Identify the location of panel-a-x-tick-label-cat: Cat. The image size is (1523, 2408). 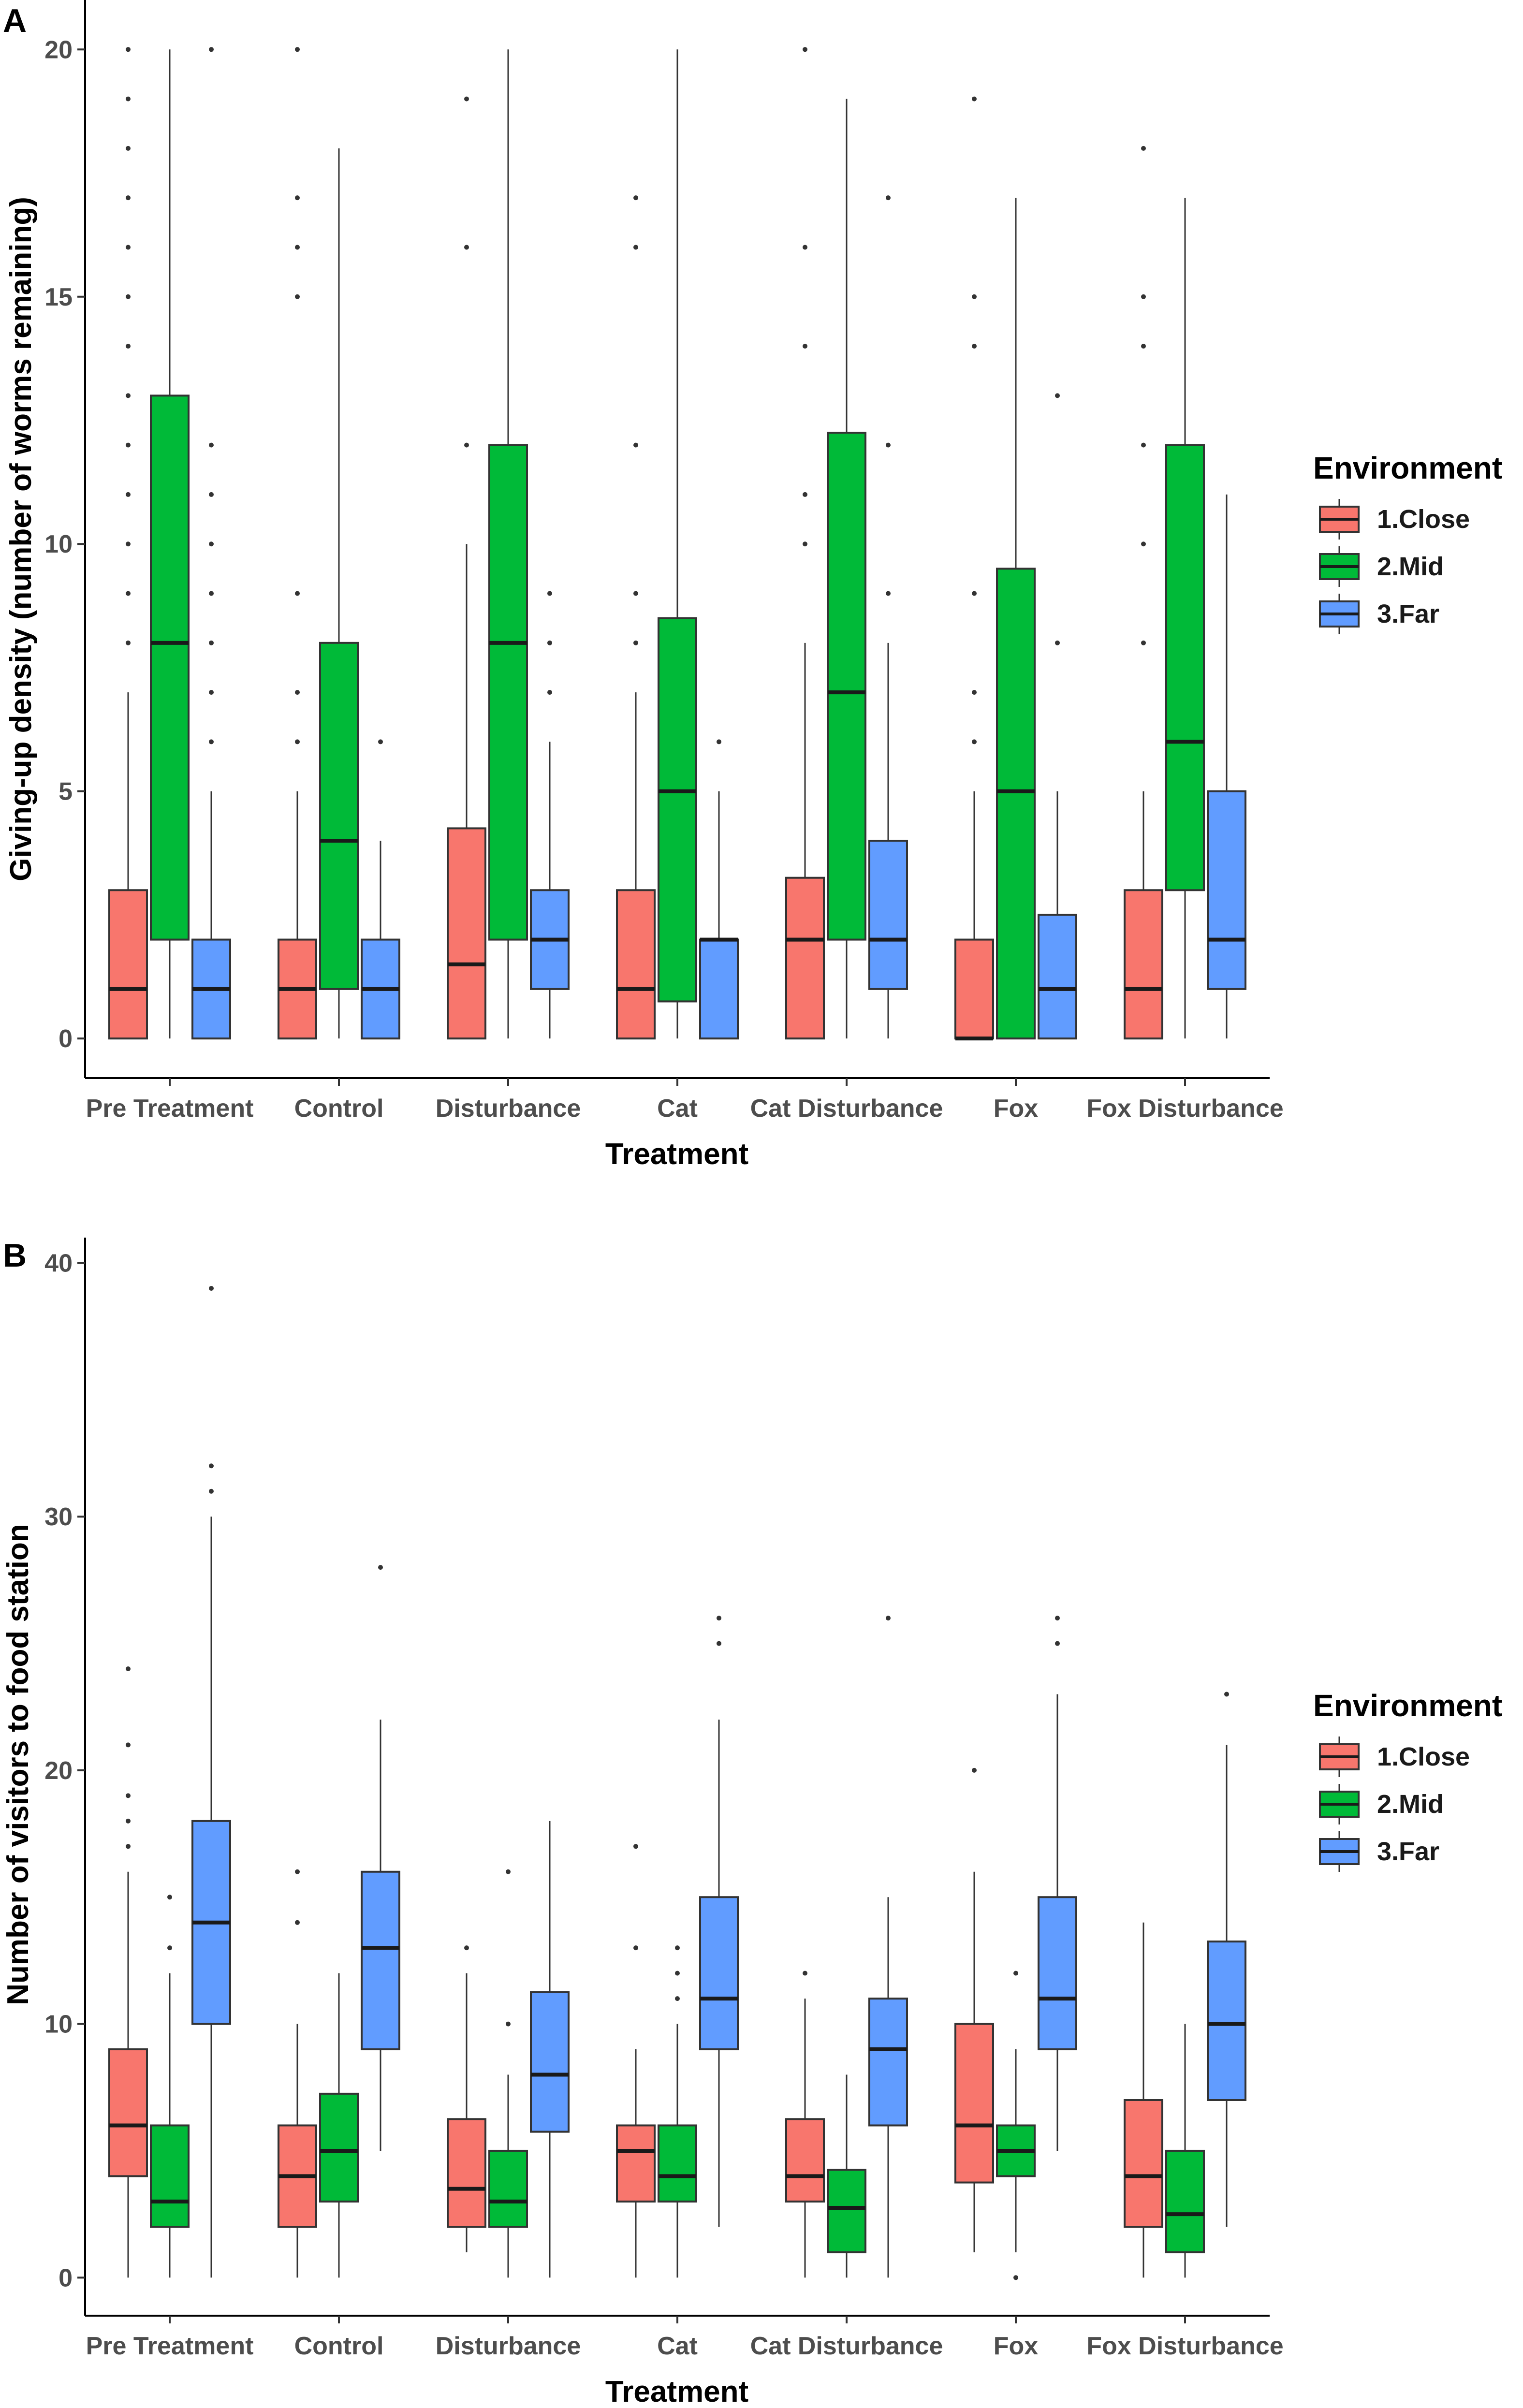
(677, 1109).